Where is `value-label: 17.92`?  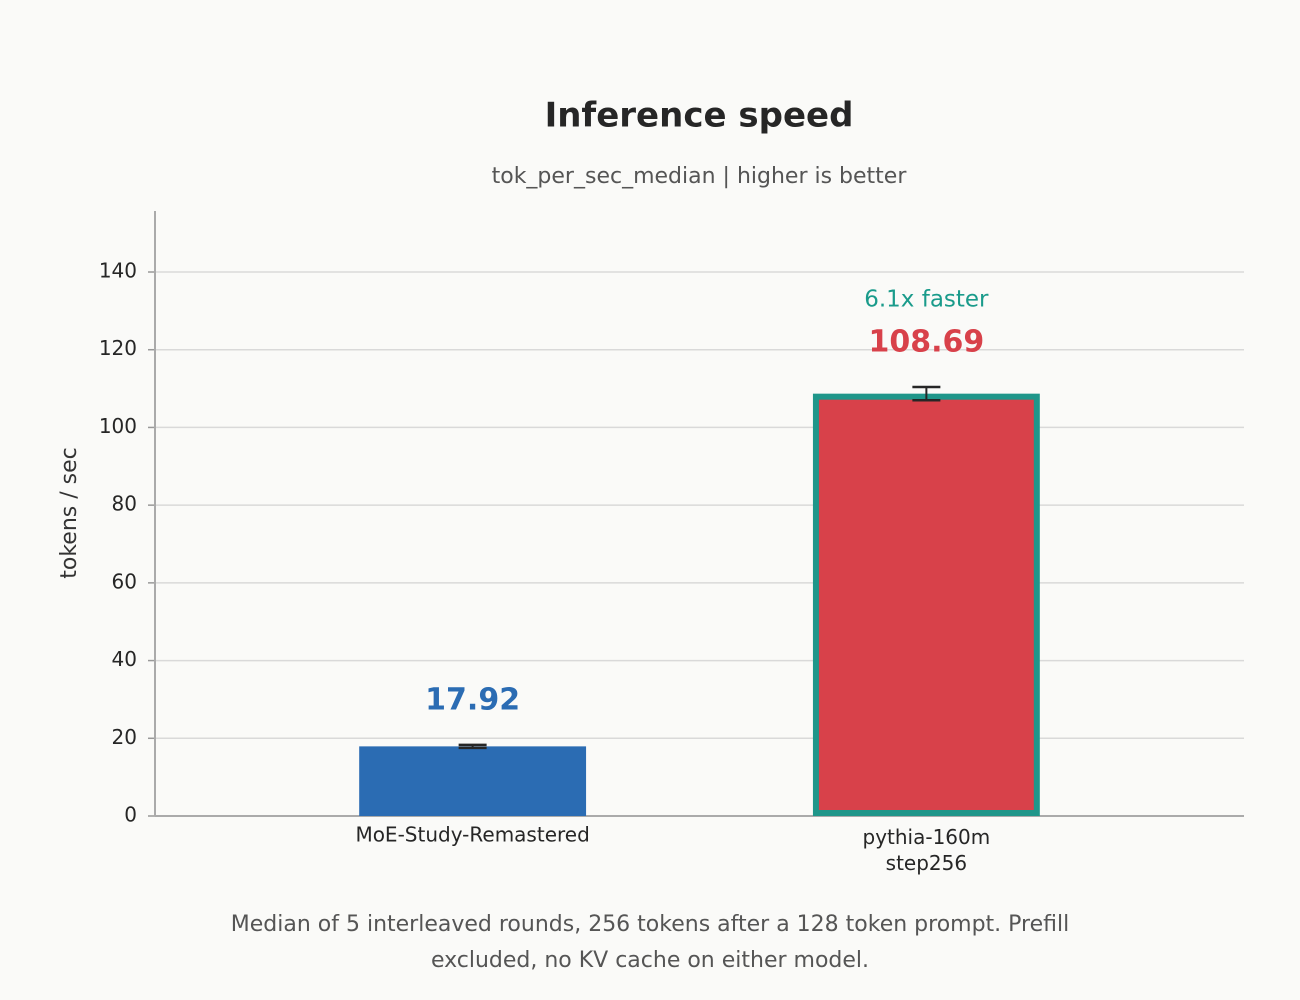 value-label: 17.92 is located at coordinates (472, 699).